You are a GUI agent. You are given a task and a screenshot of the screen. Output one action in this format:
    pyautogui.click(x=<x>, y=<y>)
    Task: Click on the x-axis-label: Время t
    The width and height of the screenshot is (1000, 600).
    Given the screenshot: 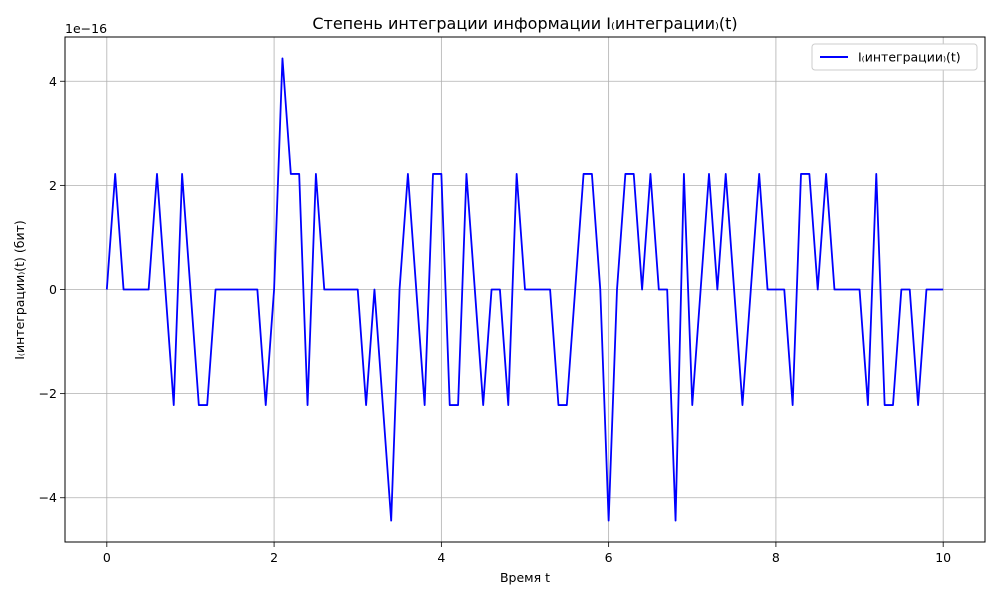 What is the action you would take?
    pyautogui.click(x=525, y=577)
    